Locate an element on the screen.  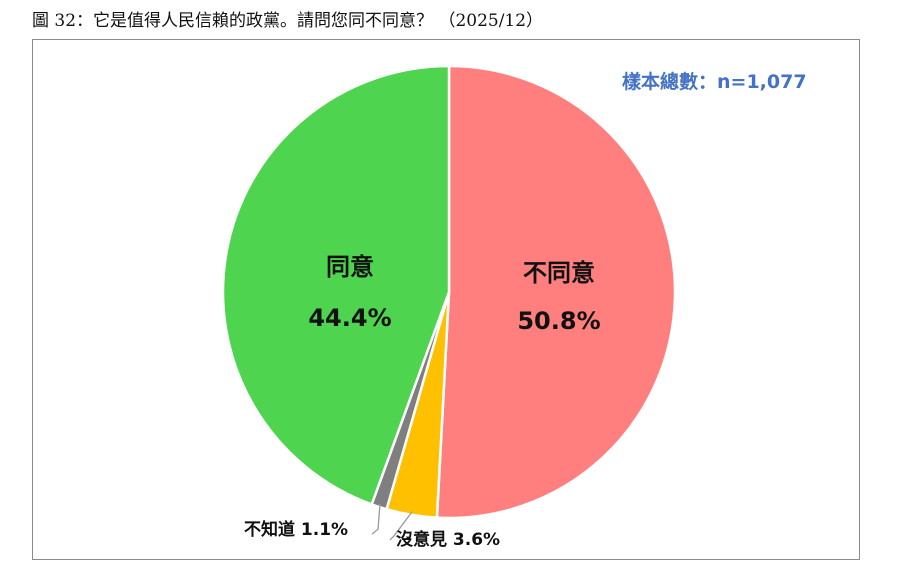
slice-value-disagree: 50.8% is located at coordinates (558, 321).